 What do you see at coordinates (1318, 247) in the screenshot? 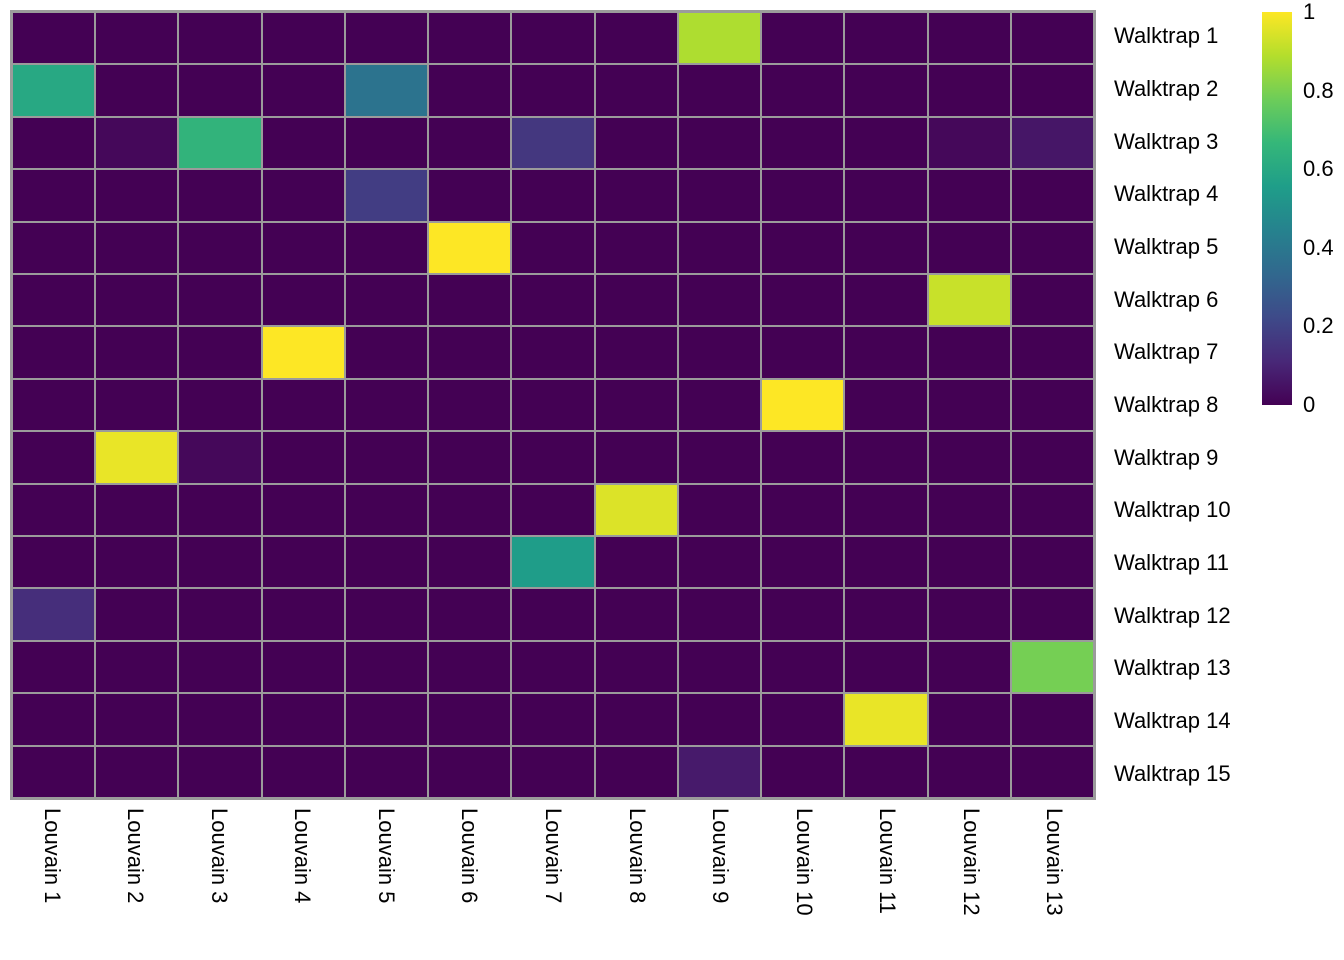
I see `colorbar-tick-label: 0.4` at bounding box center [1318, 247].